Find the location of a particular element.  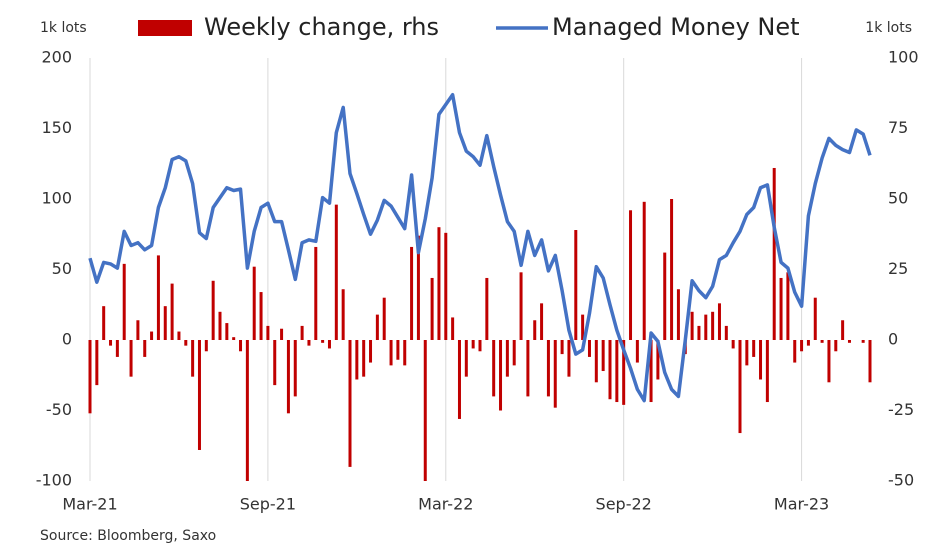

legend-label: Weekly change, rhs is located at coordinates (321, 27).